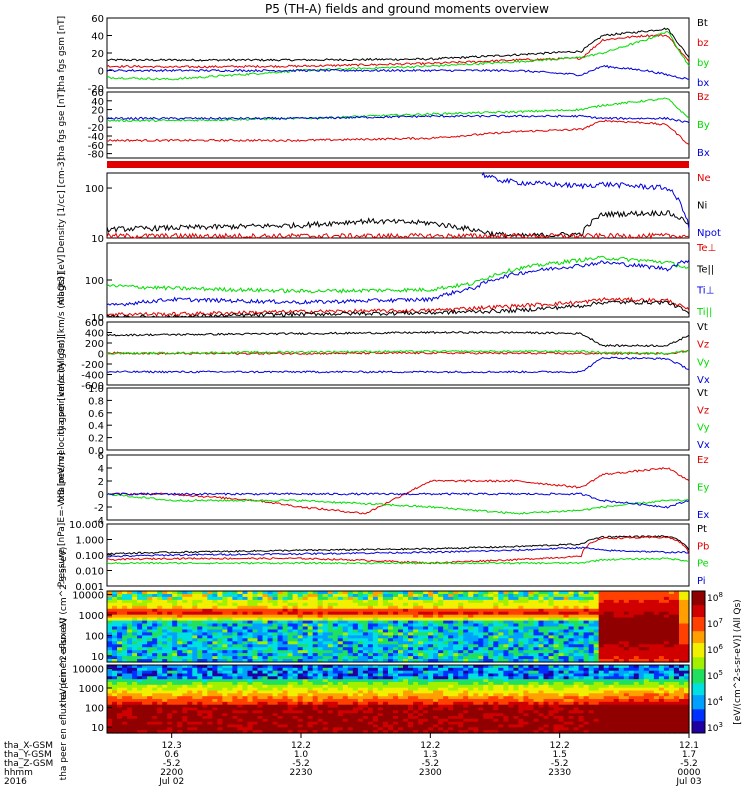 This screenshot has width=750, height=804. What do you see at coordinates (96, 389) in the screenshot?
I see `y-tick-label: 1.0` at bounding box center [96, 389].